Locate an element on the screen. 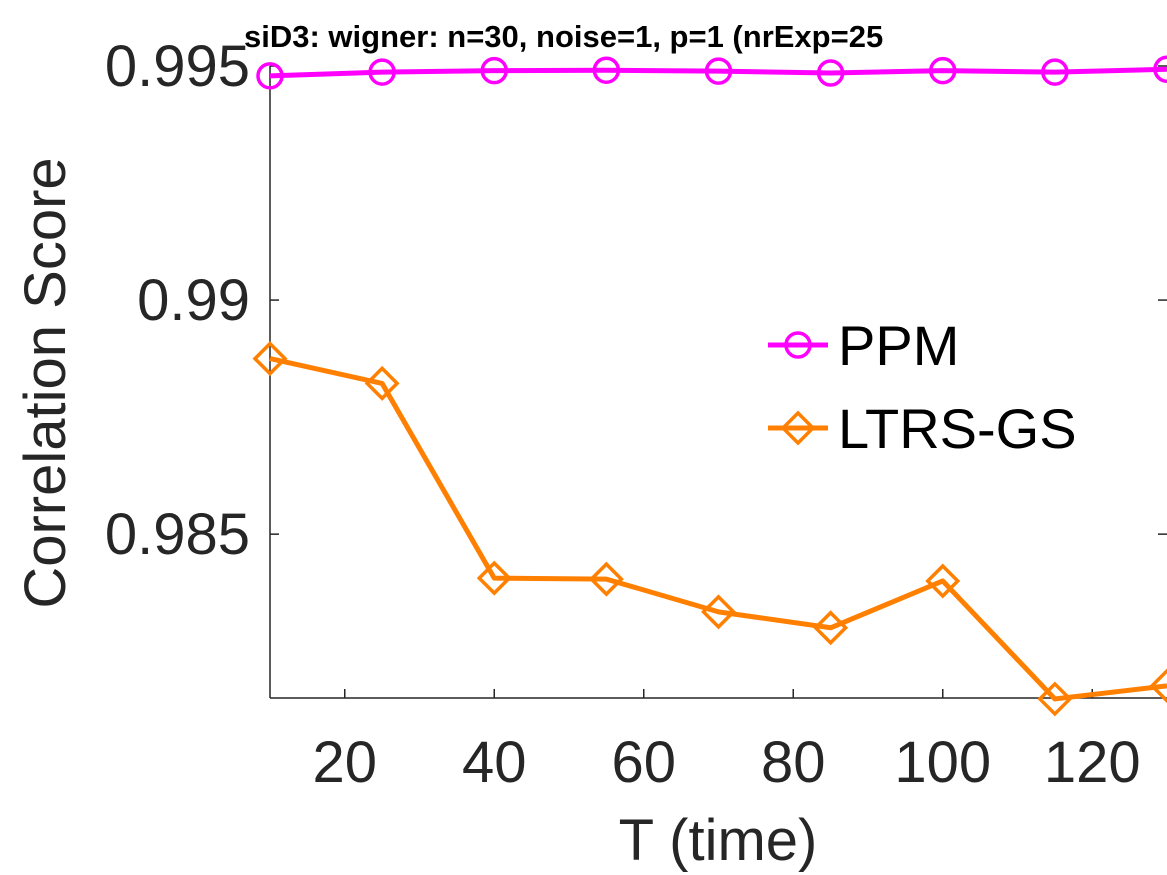  ppm-line is located at coordinates (718, 72).